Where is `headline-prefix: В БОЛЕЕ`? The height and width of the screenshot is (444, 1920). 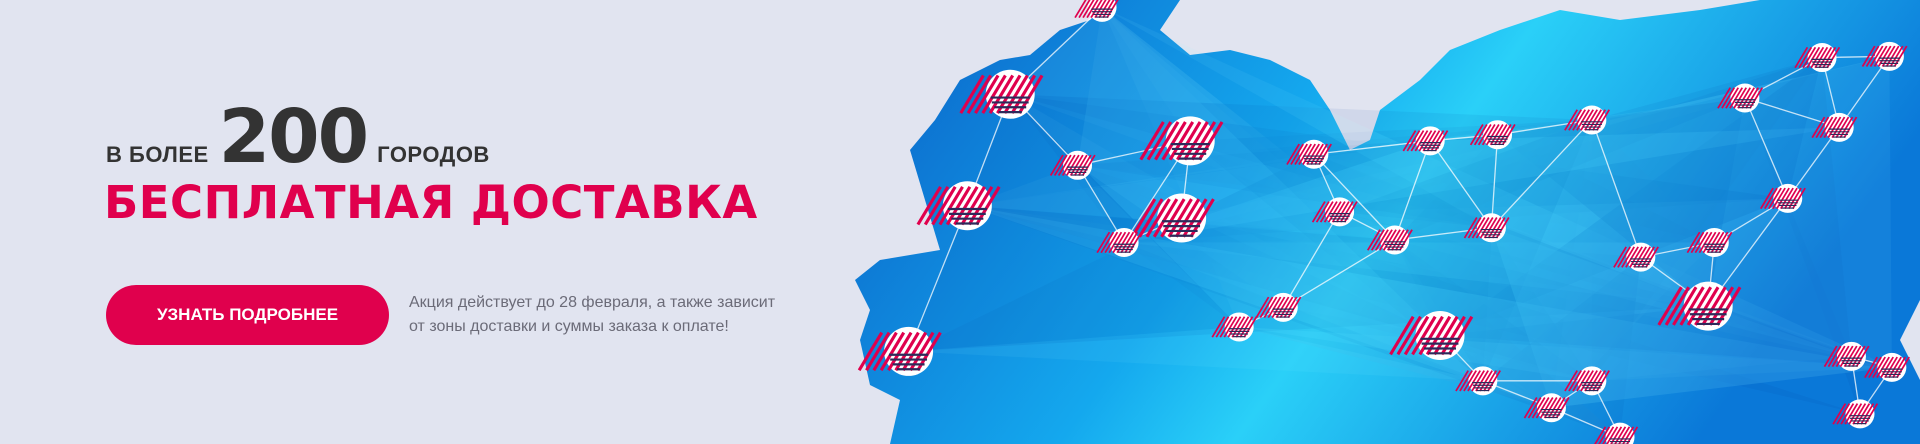 headline-prefix: В БОЛЕЕ is located at coordinates (157, 154).